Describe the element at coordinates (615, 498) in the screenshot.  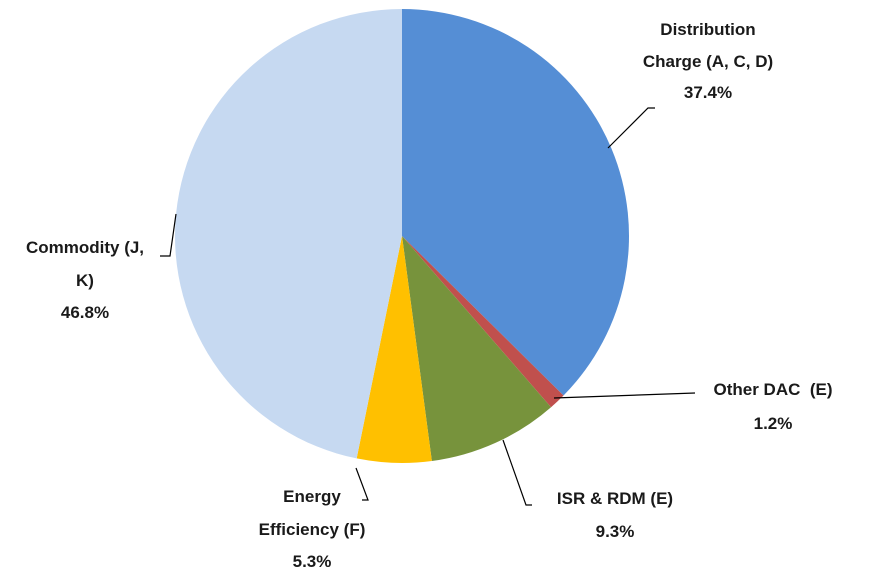
I see `category-label: ISR & RDM (E)` at that location.